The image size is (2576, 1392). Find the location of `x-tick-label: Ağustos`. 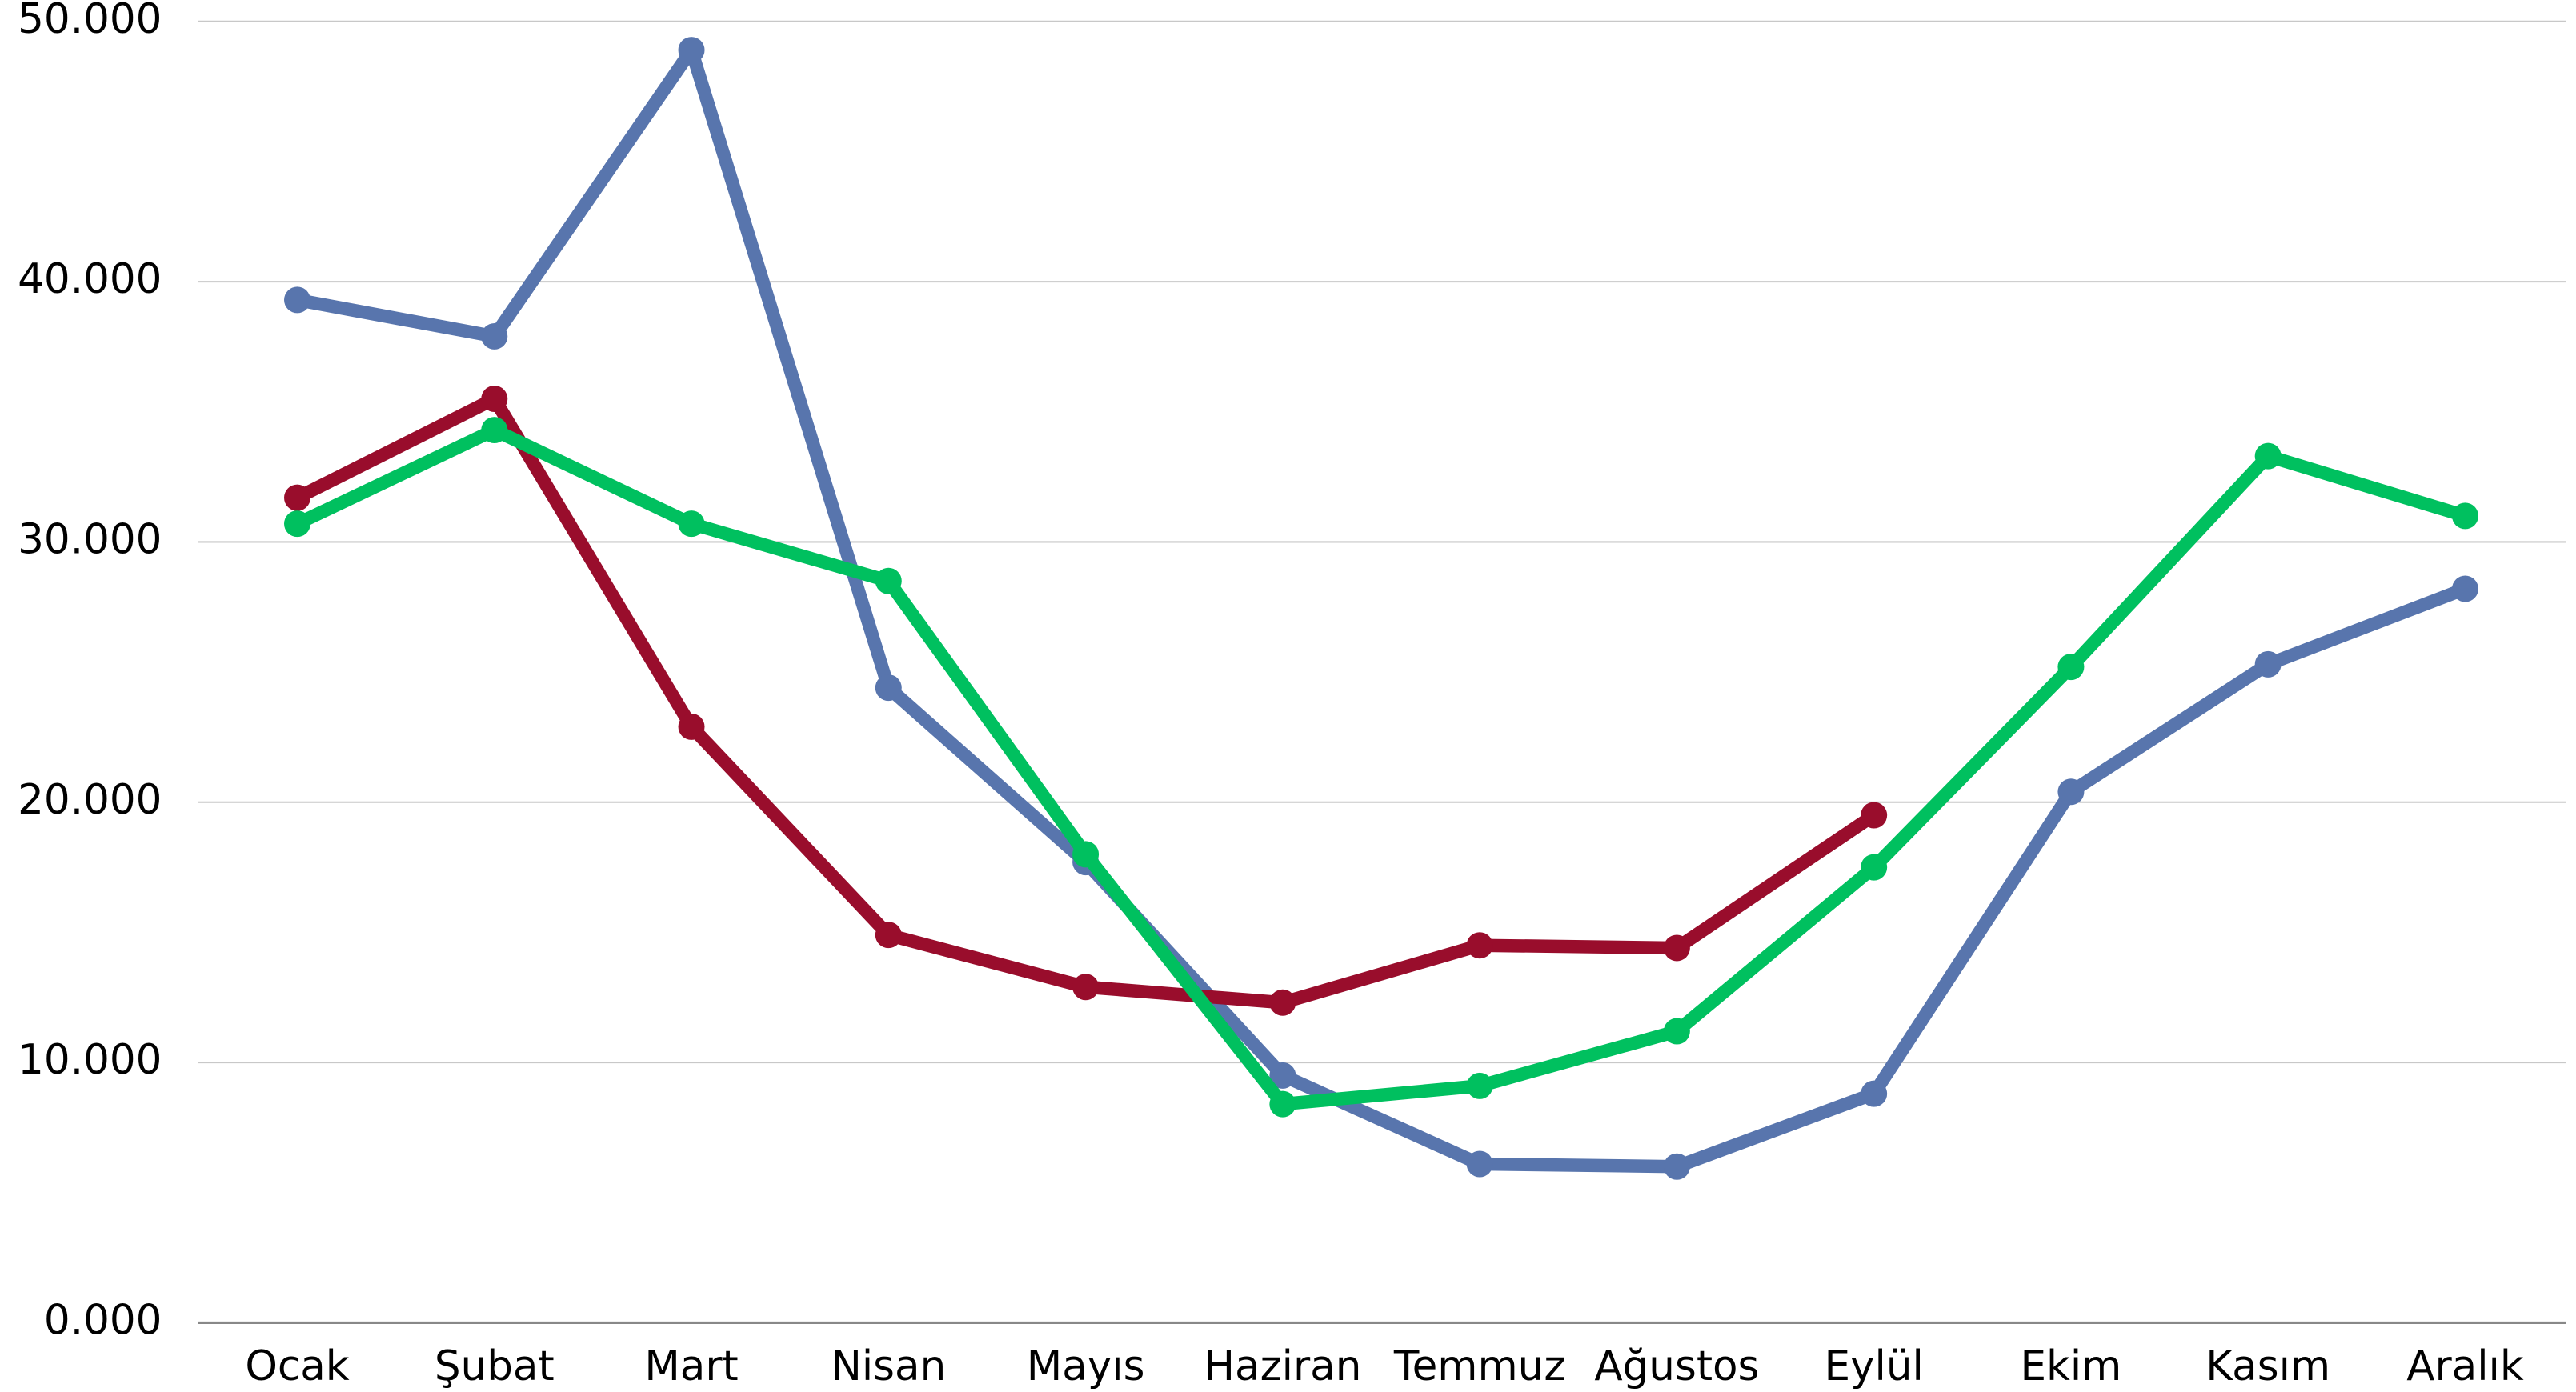

x-tick-label: Ağustos is located at coordinates (1676, 1366).